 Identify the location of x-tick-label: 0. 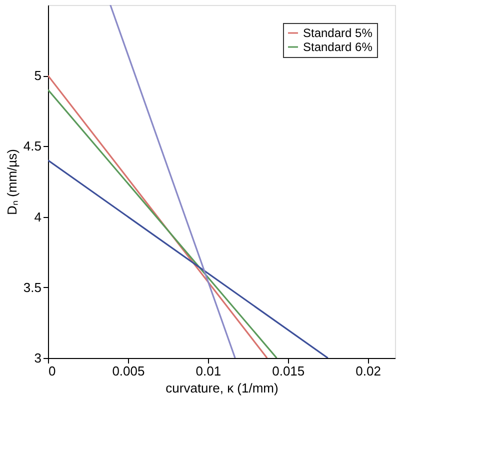
(52, 371).